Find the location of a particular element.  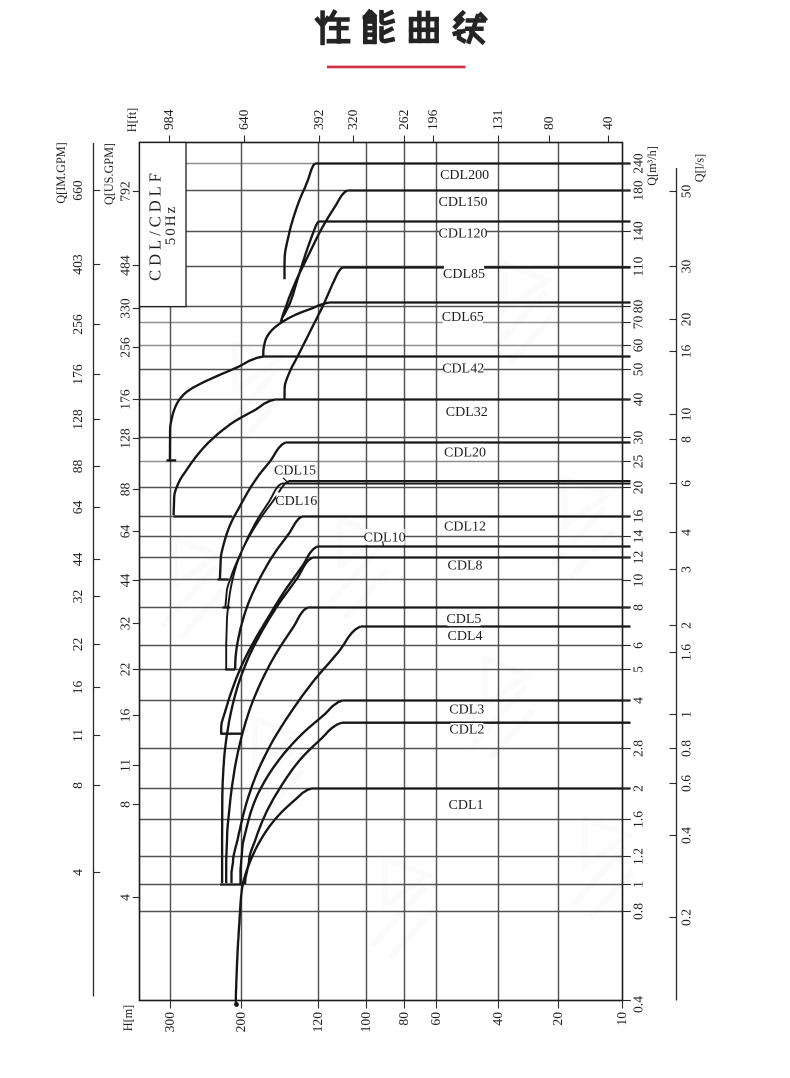

svg-text: CDL3 is located at coordinates (466, 710).